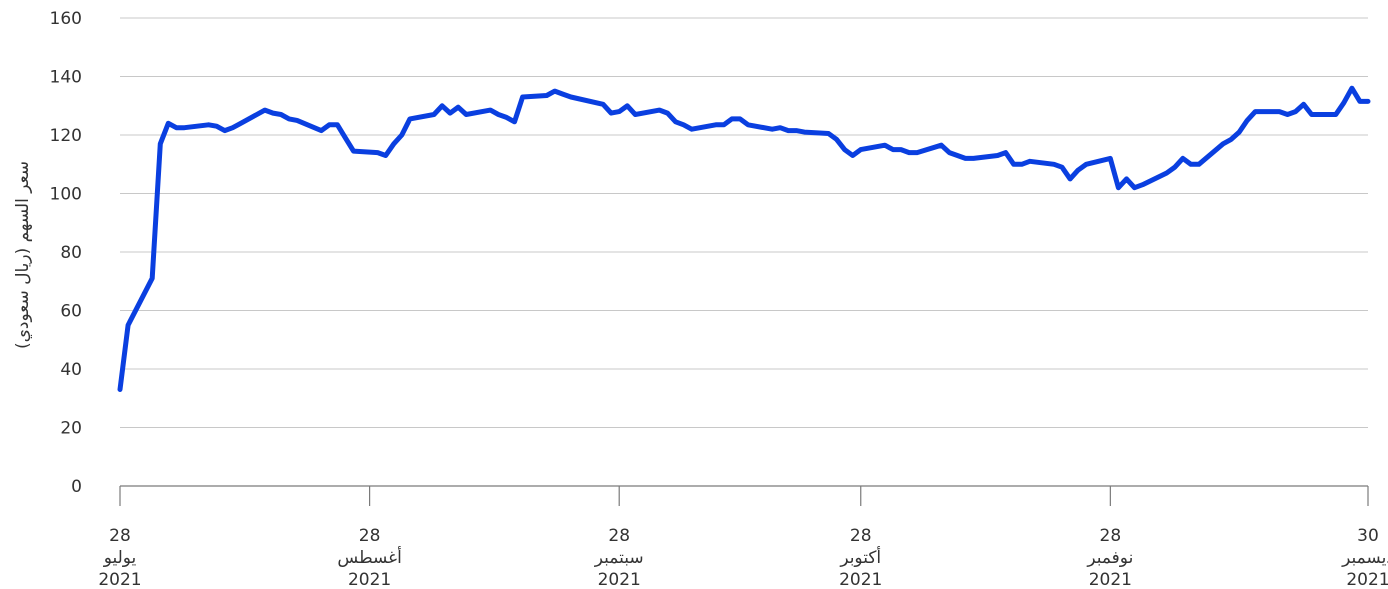 This screenshot has width=1388, height=589. I want to click on y-tick-label: 80, so click(71, 253).